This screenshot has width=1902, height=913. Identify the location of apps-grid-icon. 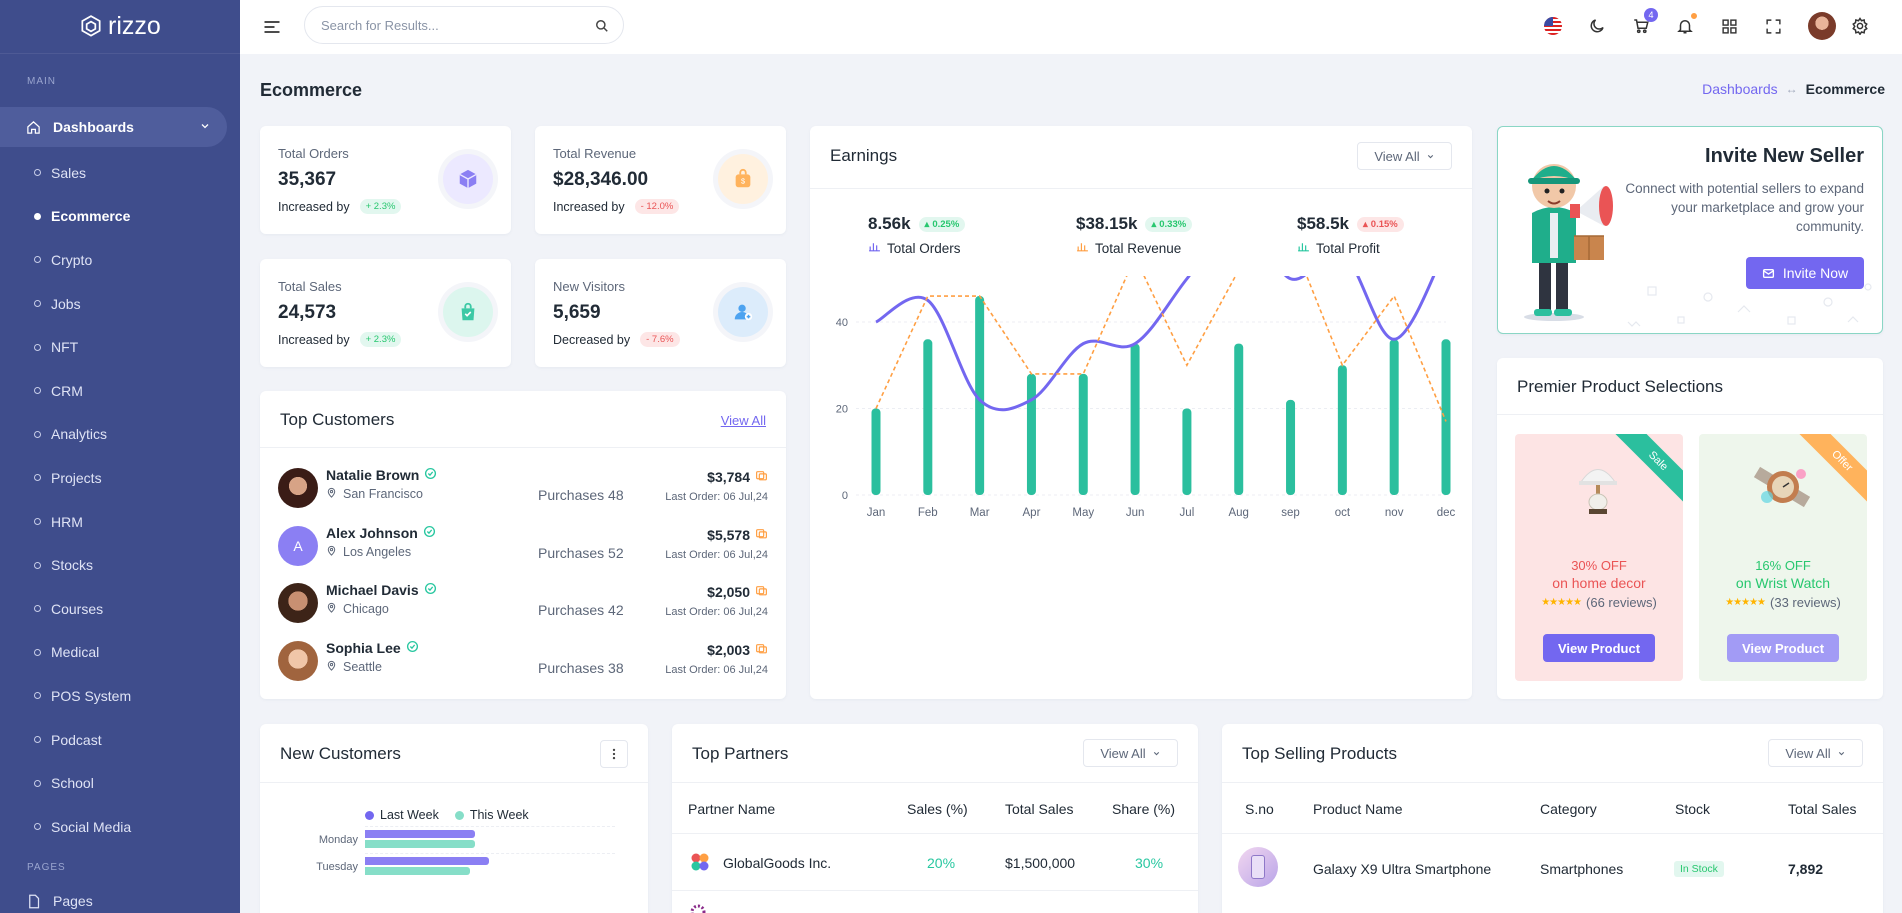
(1729, 26).